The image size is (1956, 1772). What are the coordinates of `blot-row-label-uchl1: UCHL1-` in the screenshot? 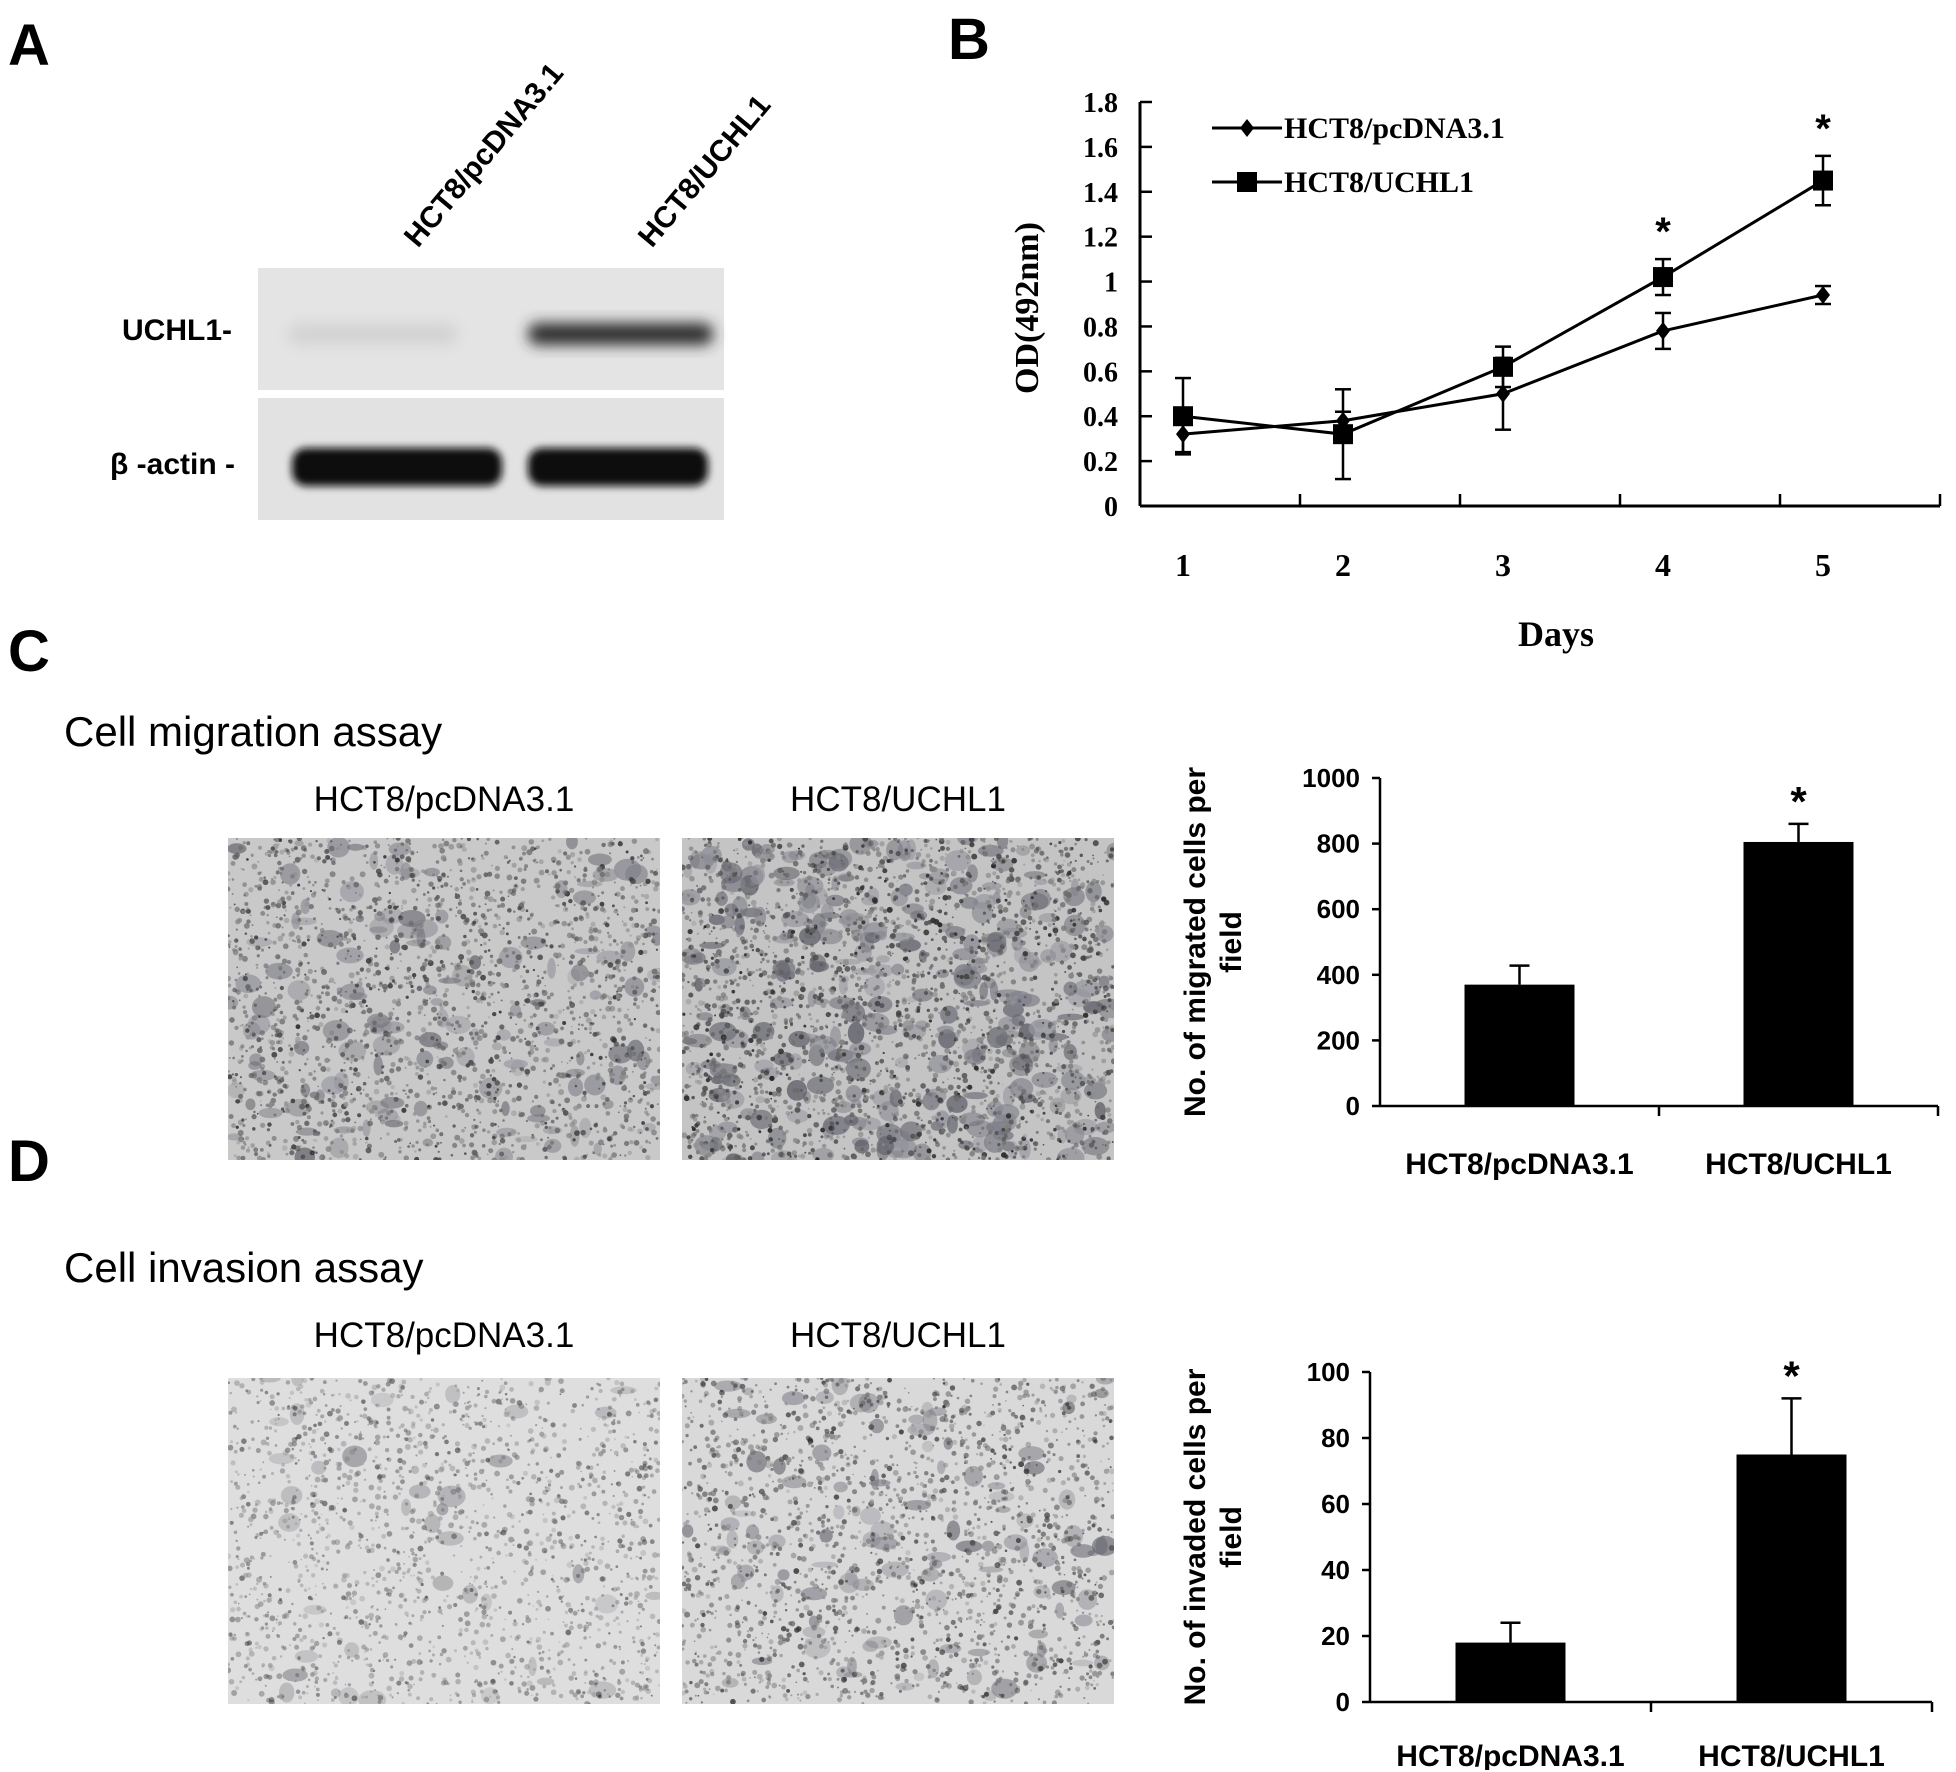 It's located at (177, 330).